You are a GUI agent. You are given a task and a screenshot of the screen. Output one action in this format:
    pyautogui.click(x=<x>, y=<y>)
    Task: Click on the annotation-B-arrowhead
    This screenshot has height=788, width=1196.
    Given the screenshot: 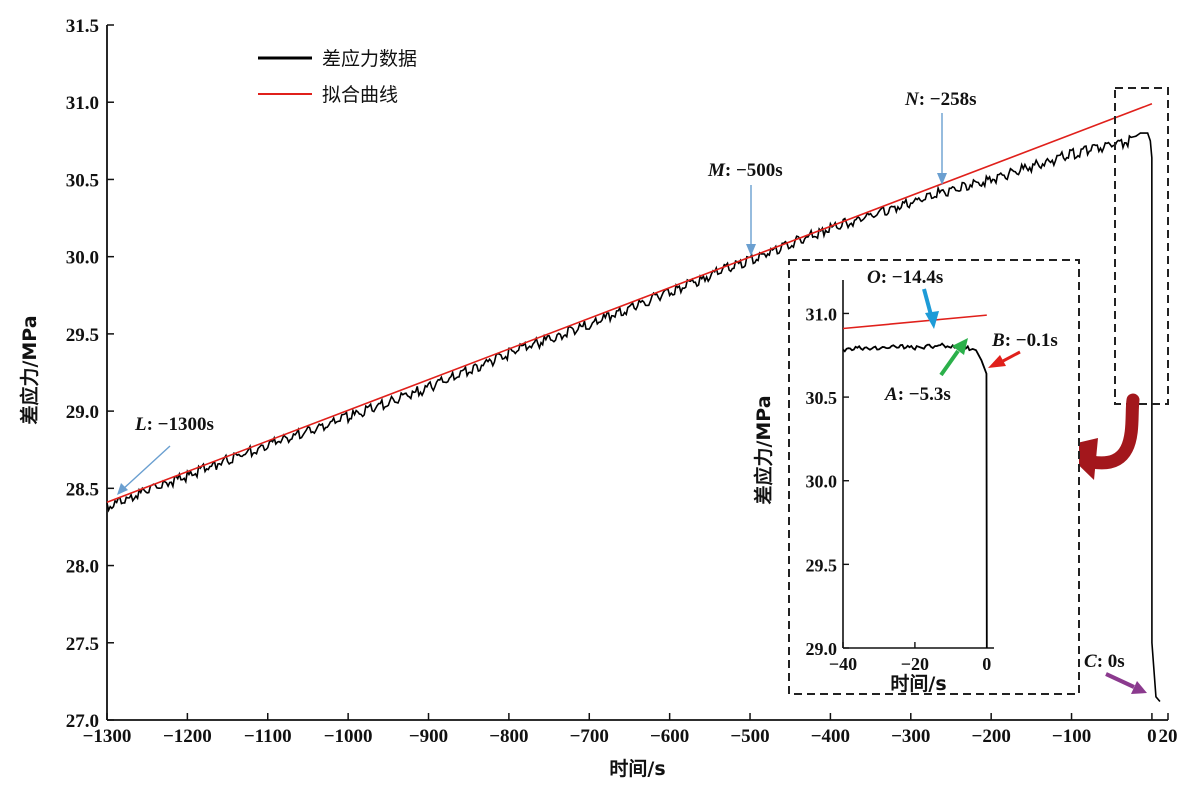 What is the action you would take?
    pyautogui.click(x=997, y=361)
    